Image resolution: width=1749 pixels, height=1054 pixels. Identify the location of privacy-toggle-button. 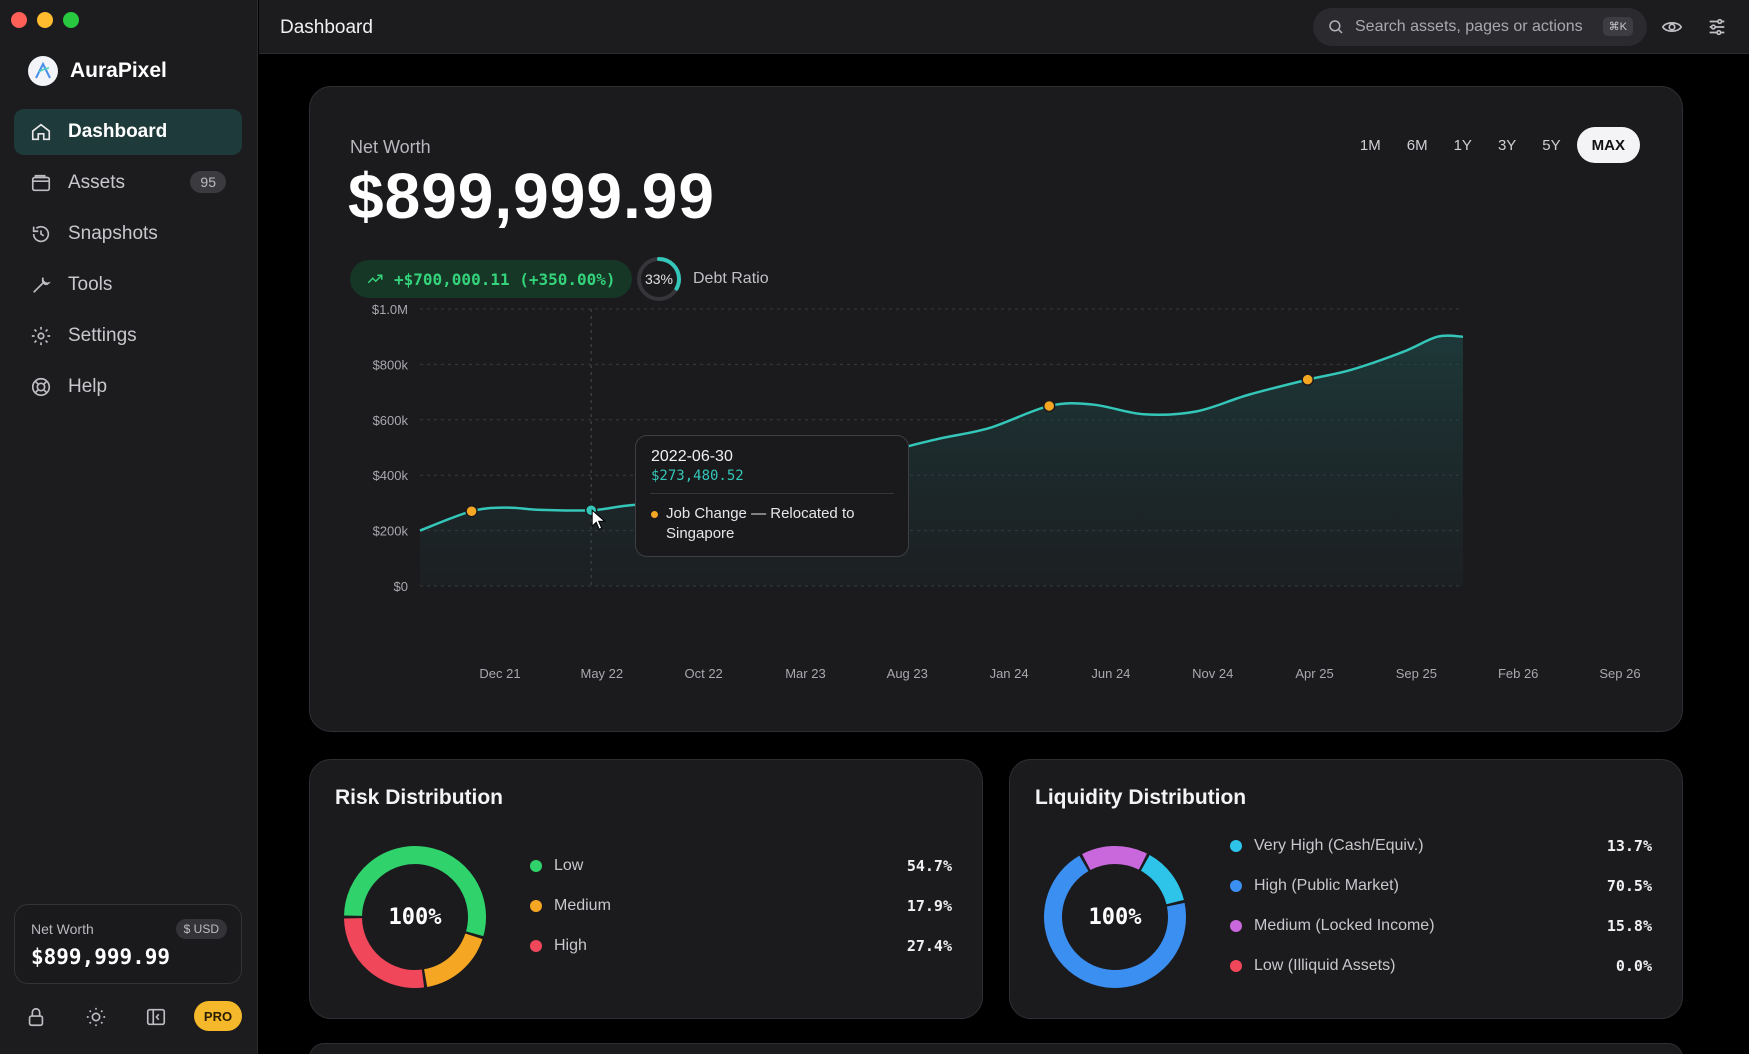
(1672, 27).